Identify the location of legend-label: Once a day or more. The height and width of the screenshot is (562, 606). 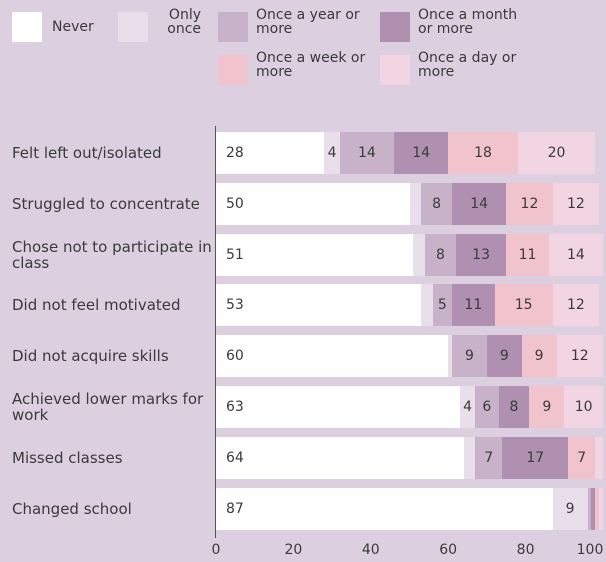
(467, 65).